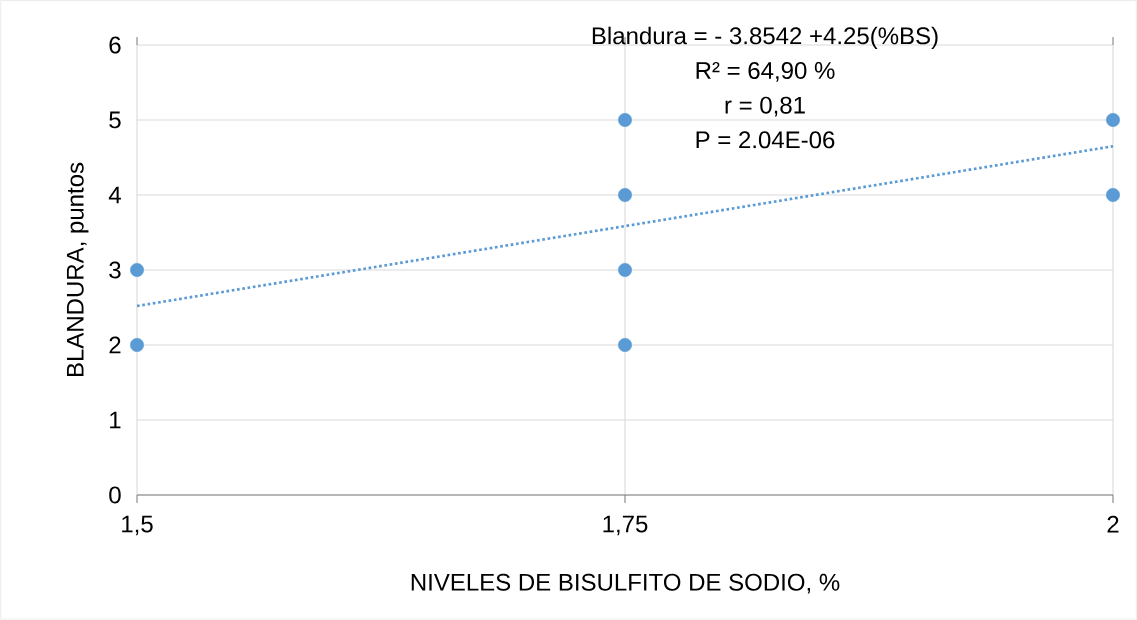  I want to click on y-tick-label: 0, so click(115, 495).